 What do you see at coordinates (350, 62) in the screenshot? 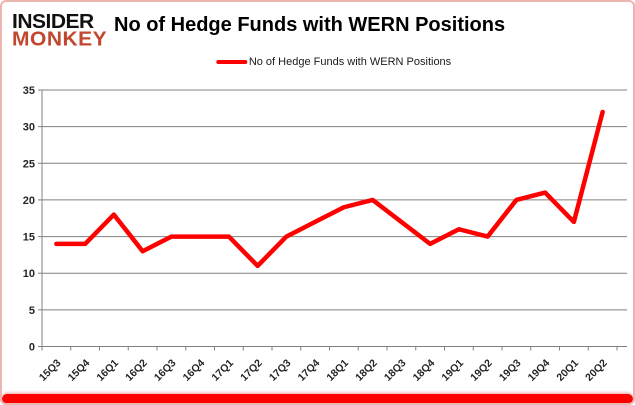
I see `legend-label: No of Hedge Funds with WERN Positions` at bounding box center [350, 62].